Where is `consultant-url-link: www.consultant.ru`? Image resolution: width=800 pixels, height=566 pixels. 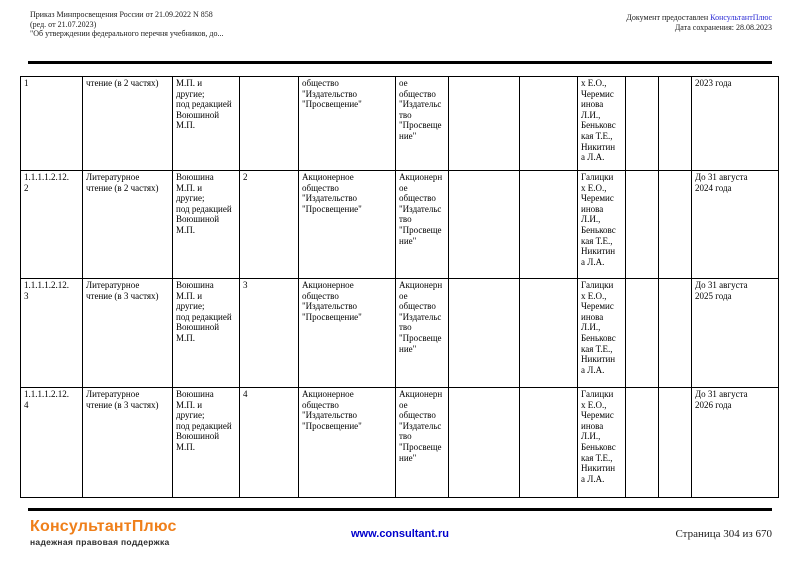 consultant-url-link: www.consultant.ru is located at coordinates (400, 534).